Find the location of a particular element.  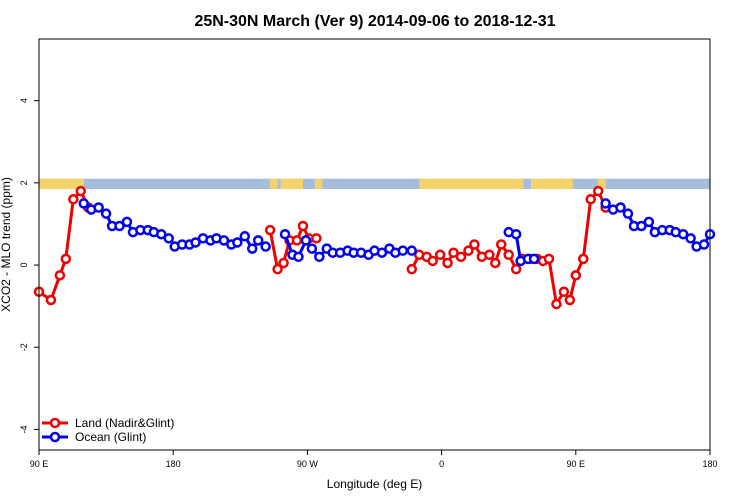

legend-land-marker is located at coordinates (55, 423).